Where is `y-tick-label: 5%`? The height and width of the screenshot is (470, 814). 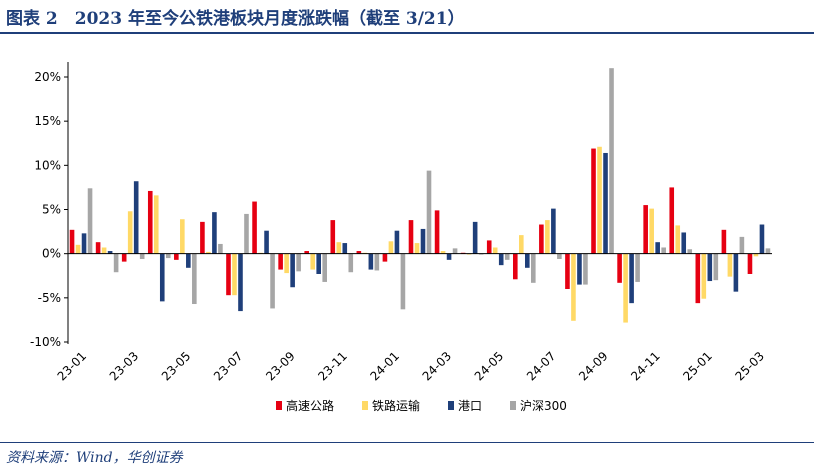 y-tick-label: 5% is located at coordinates (51, 210).